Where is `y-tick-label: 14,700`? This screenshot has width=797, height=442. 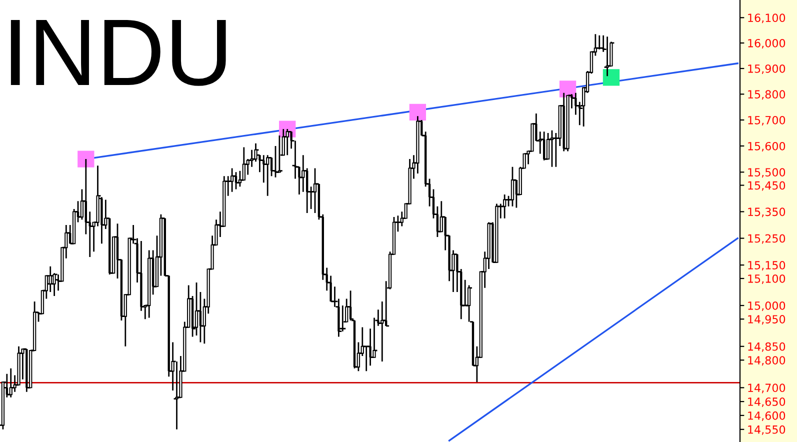 y-tick-label: 14,700 is located at coordinates (767, 389).